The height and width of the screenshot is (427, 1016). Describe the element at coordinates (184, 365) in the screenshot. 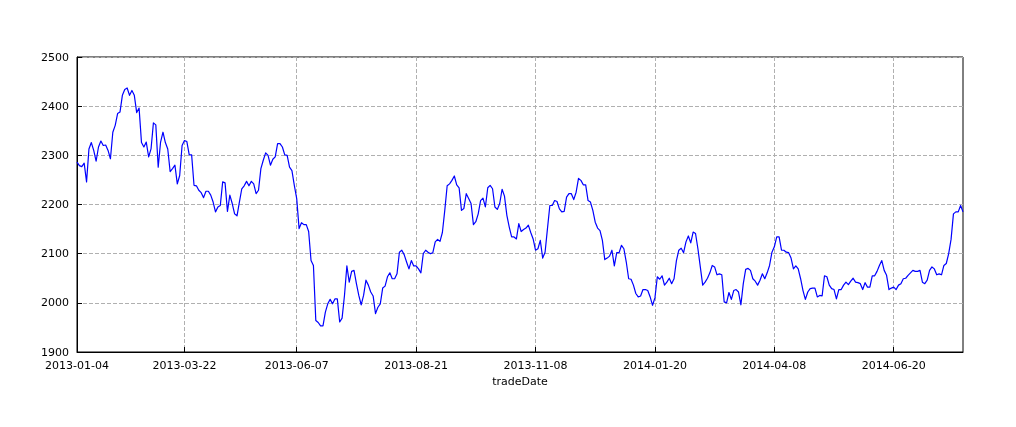

I see `x-tick-label: 2013-03-22` at that location.